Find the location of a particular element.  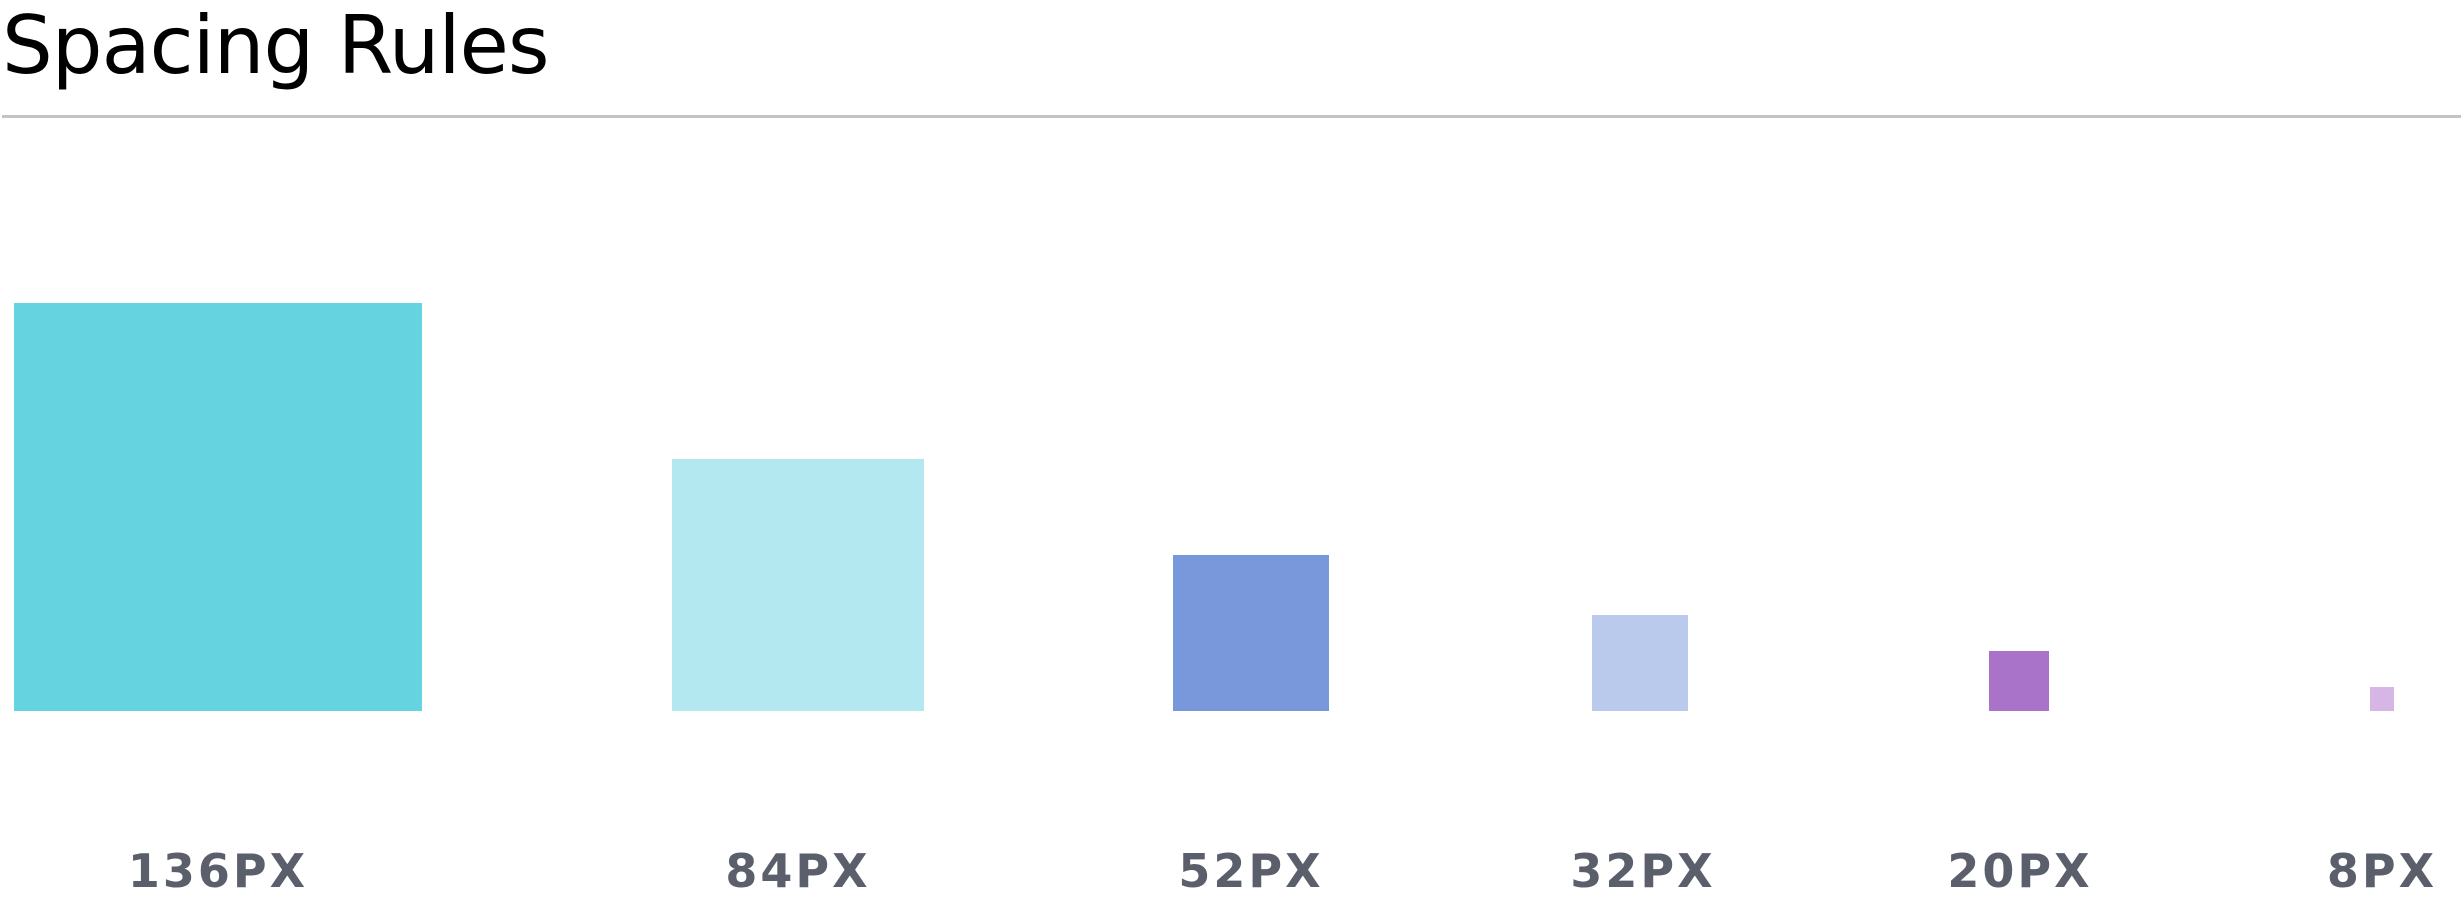

spacing-label-84: 84PX is located at coordinates (798, 871).